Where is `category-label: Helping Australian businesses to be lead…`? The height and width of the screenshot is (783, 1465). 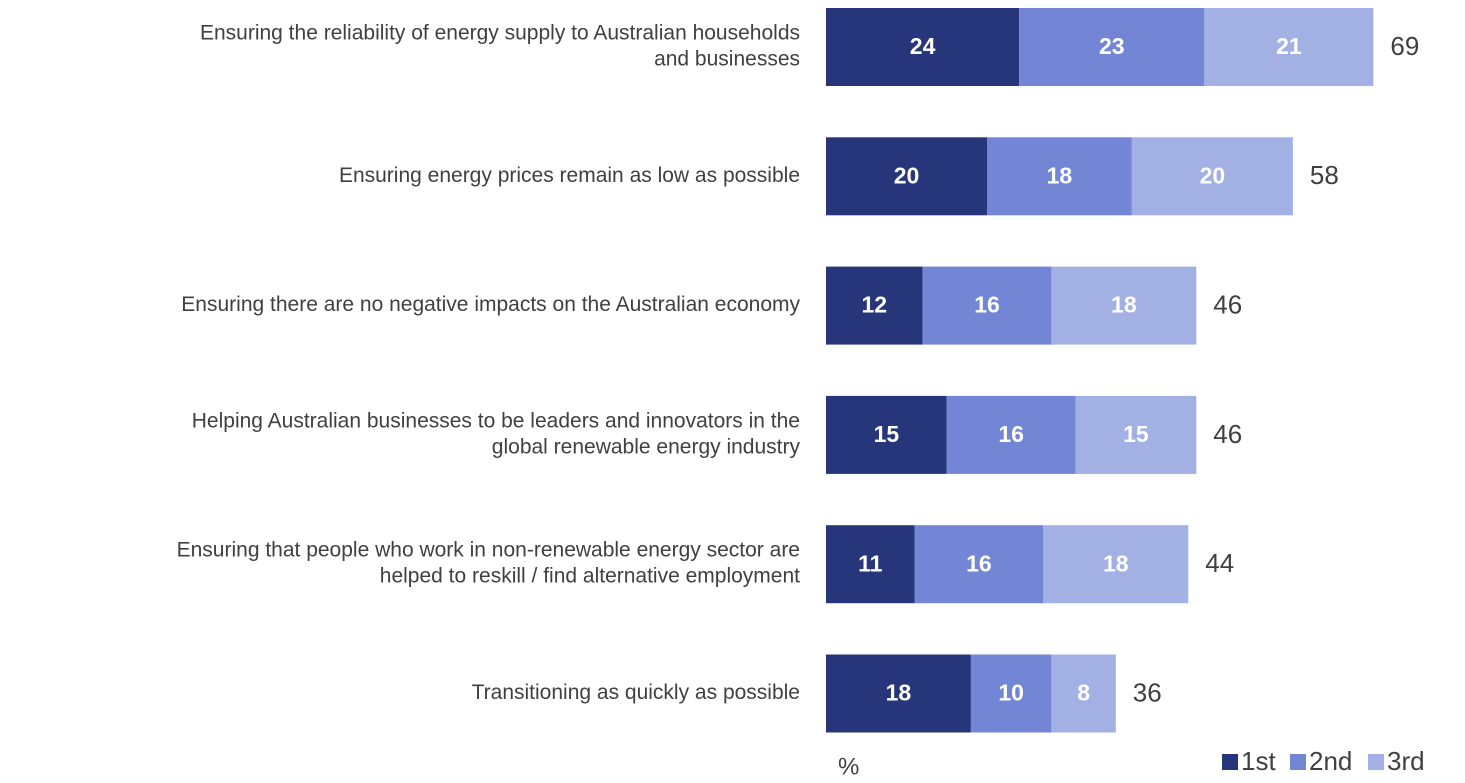
category-label: Helping Australian businesses to be lead… is located at coordinates (496, 420).